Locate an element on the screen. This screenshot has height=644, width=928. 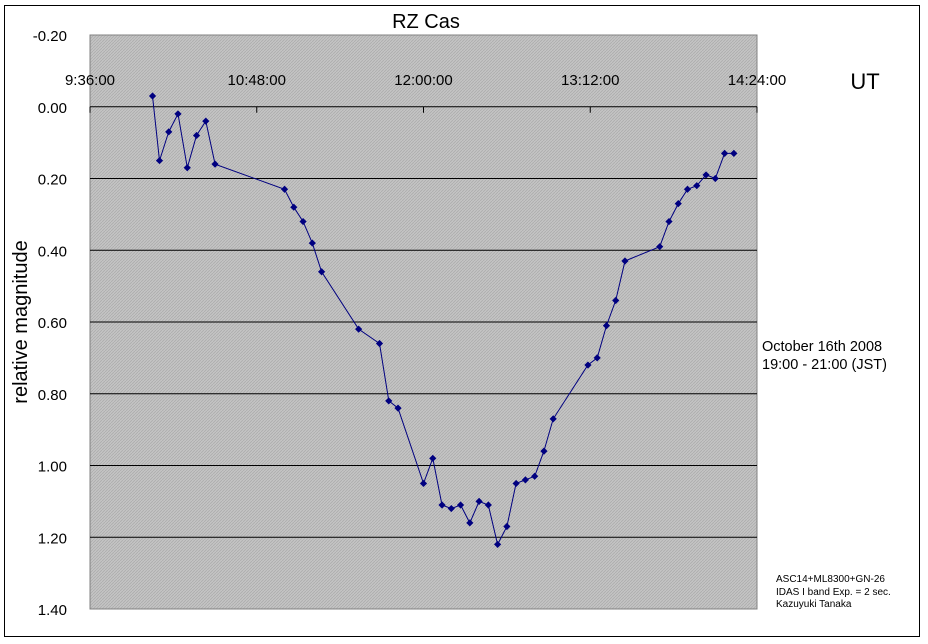
y-tick-label: 0.00 is located at coordinates (52, 108).